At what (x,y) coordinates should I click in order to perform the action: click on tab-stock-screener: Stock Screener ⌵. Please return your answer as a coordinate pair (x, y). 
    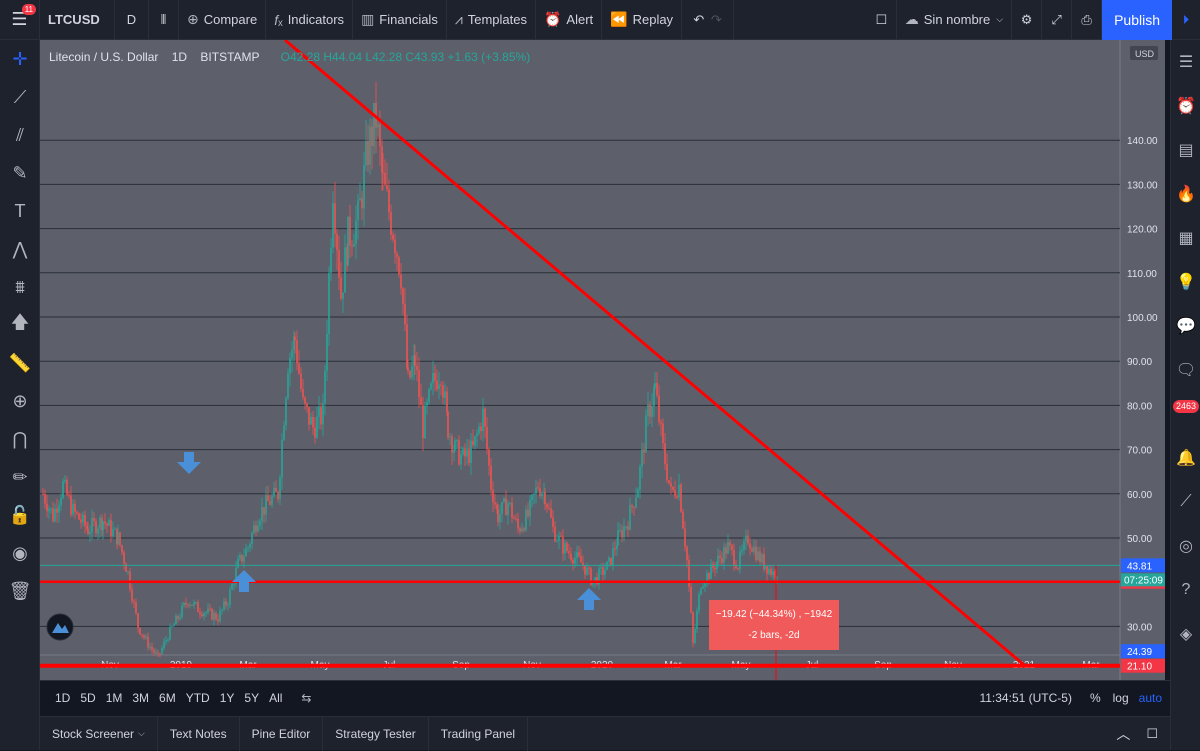
    Looking at the image, I should click on (99, 733).